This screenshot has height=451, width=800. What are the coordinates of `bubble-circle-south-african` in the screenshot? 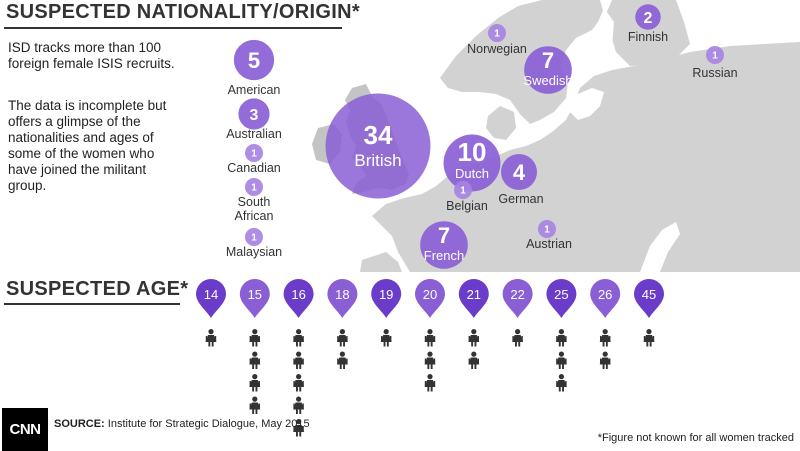 It's located at (254, 187).